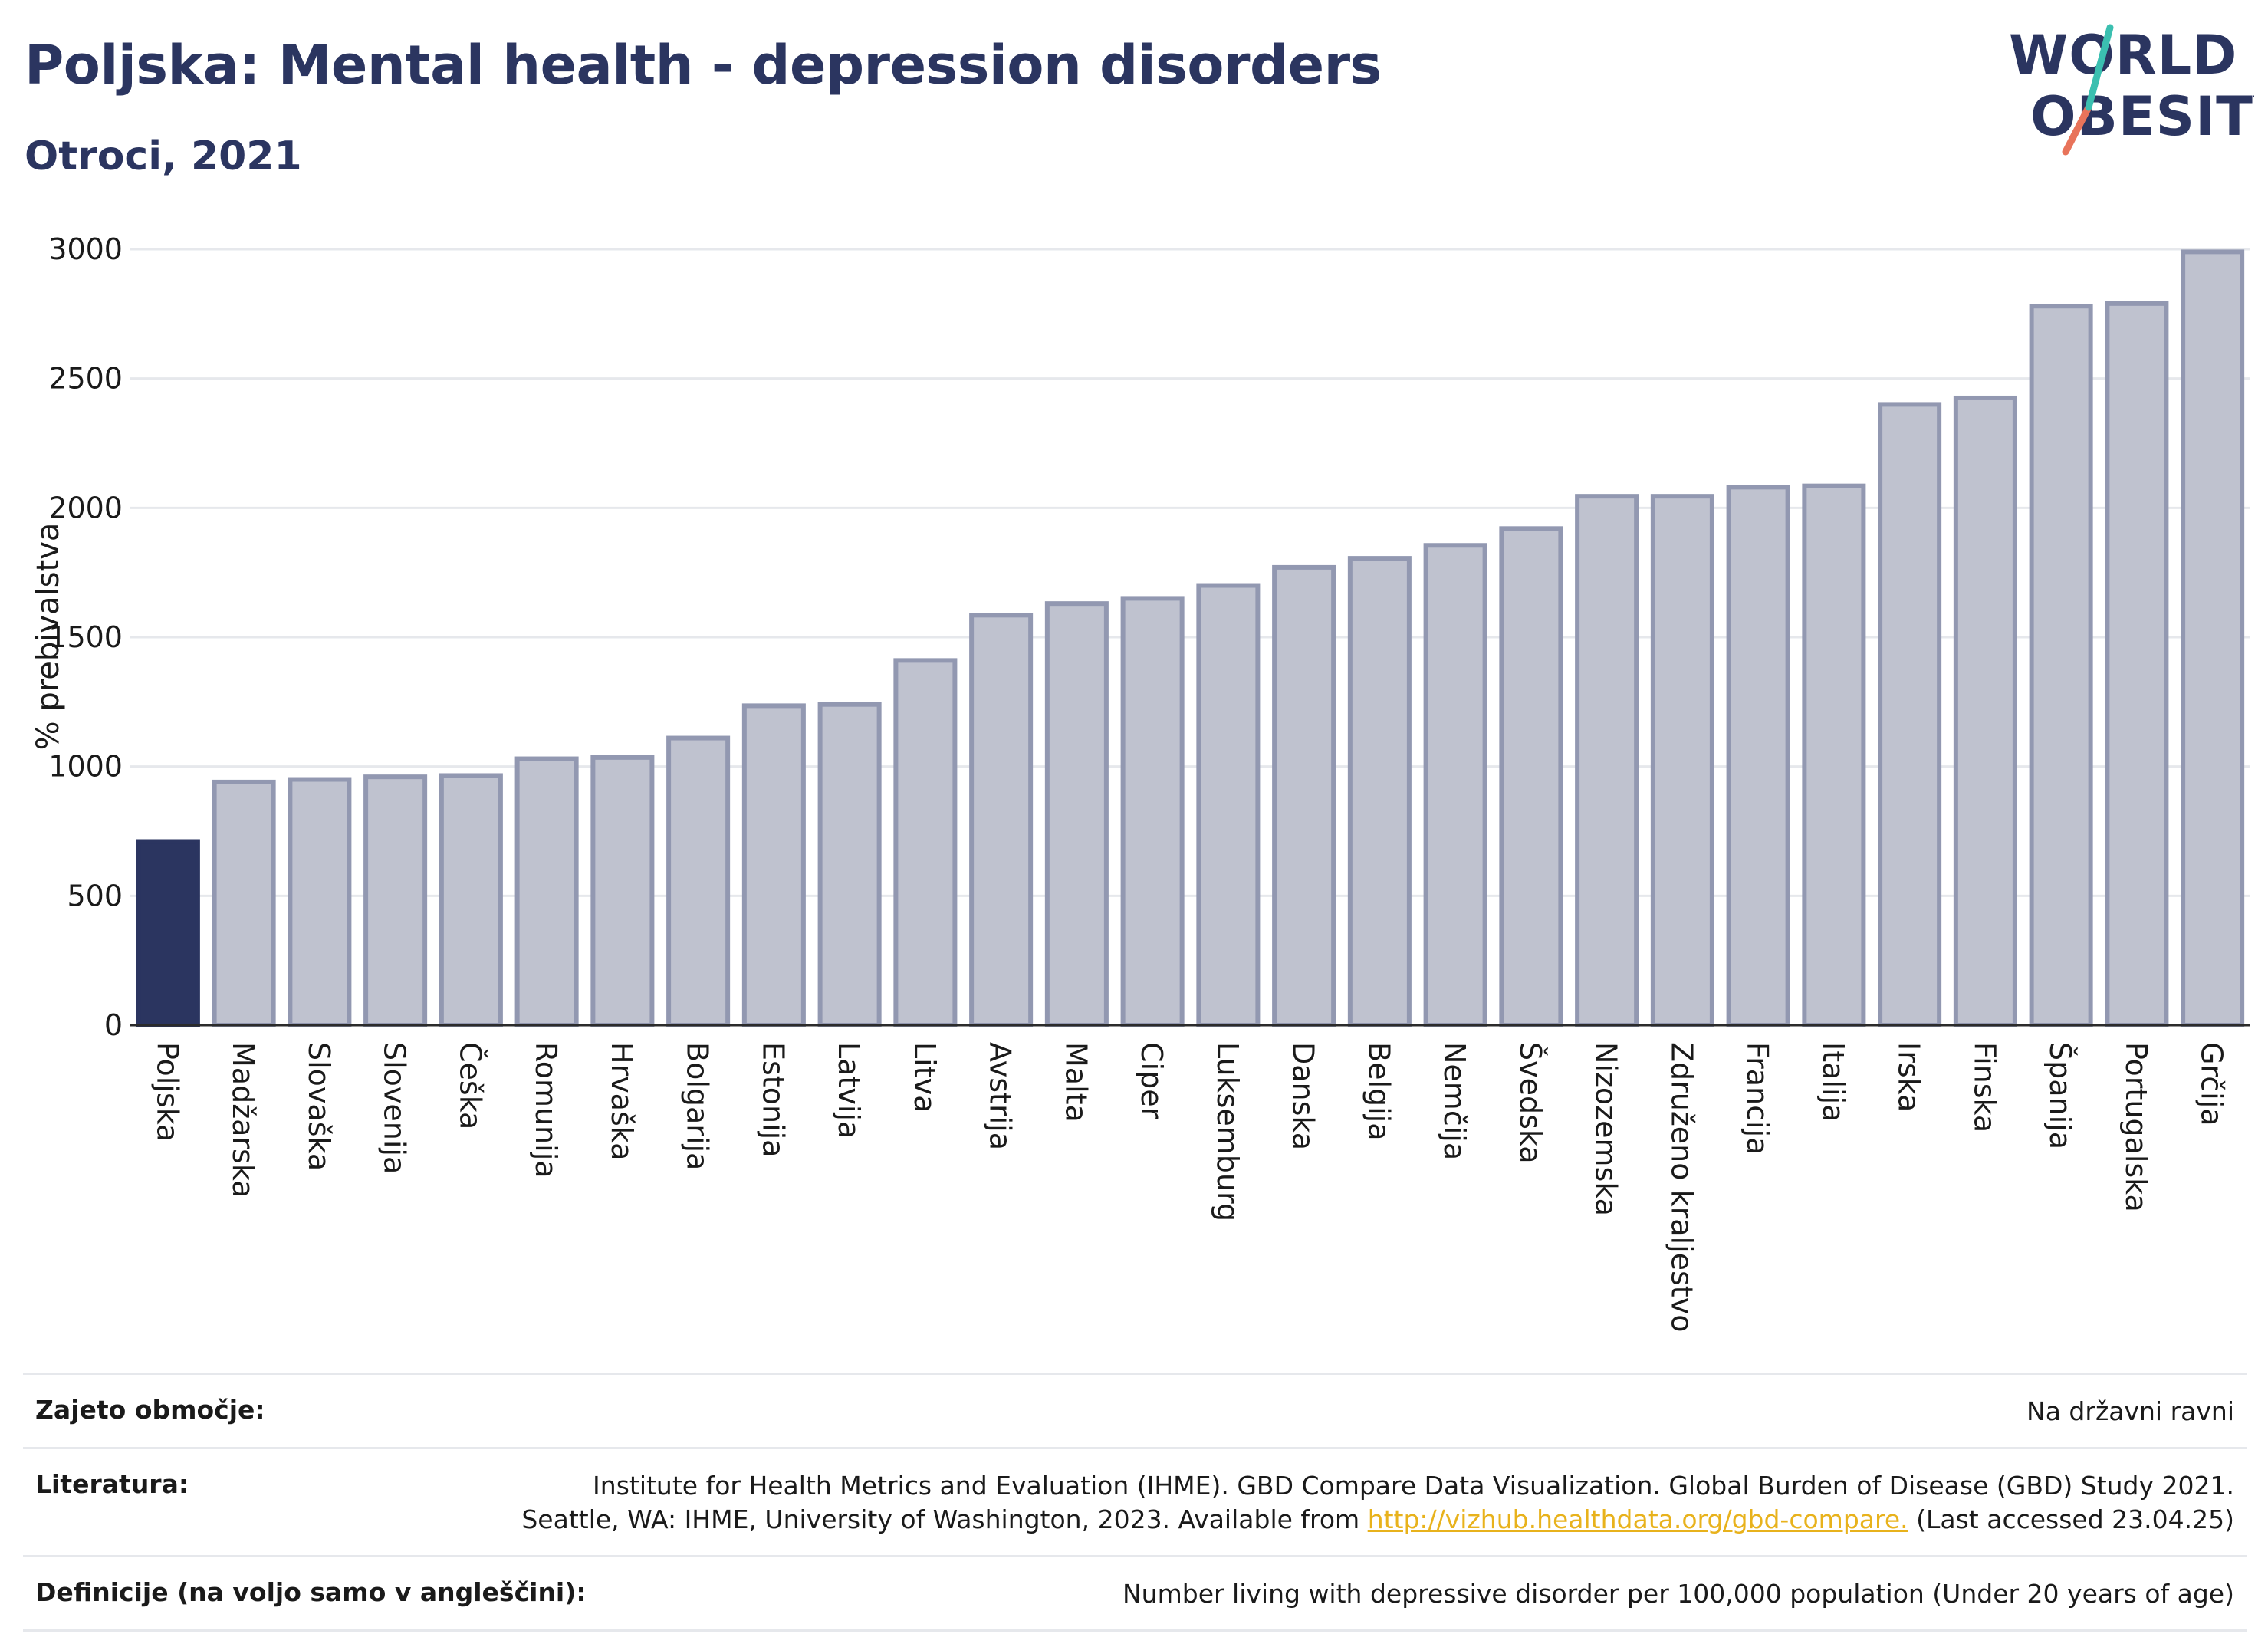 The image size is (2268, 1634). What do you see at coordinates (1833, 1082) in the screenshot?
I see `x-tick-label: Italija` at bounding box center [1833, 1082].